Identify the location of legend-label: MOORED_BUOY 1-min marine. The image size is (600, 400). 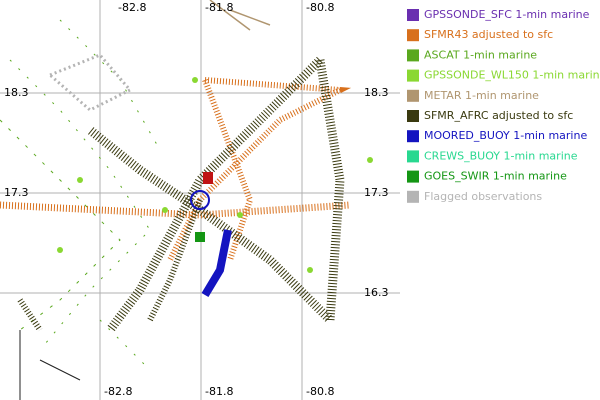
(505, 135).